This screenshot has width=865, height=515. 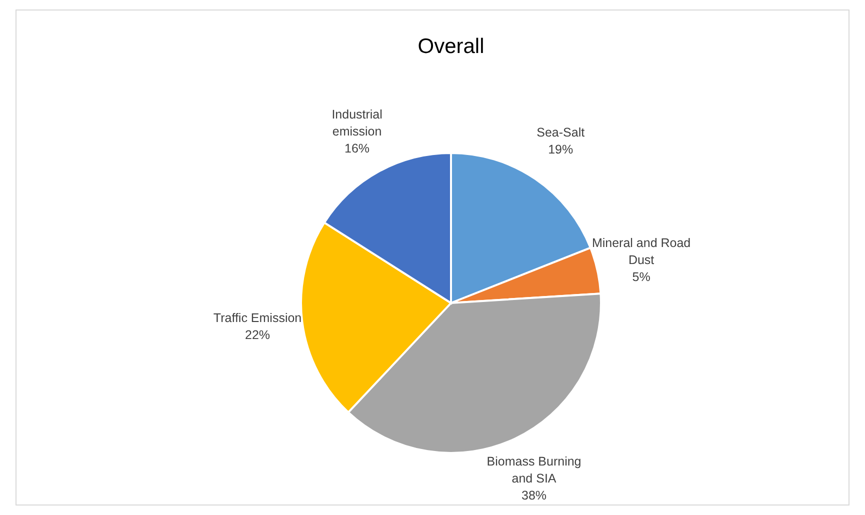 I want to click on slice-label: Industrial emission, so click(x=357, y=122).